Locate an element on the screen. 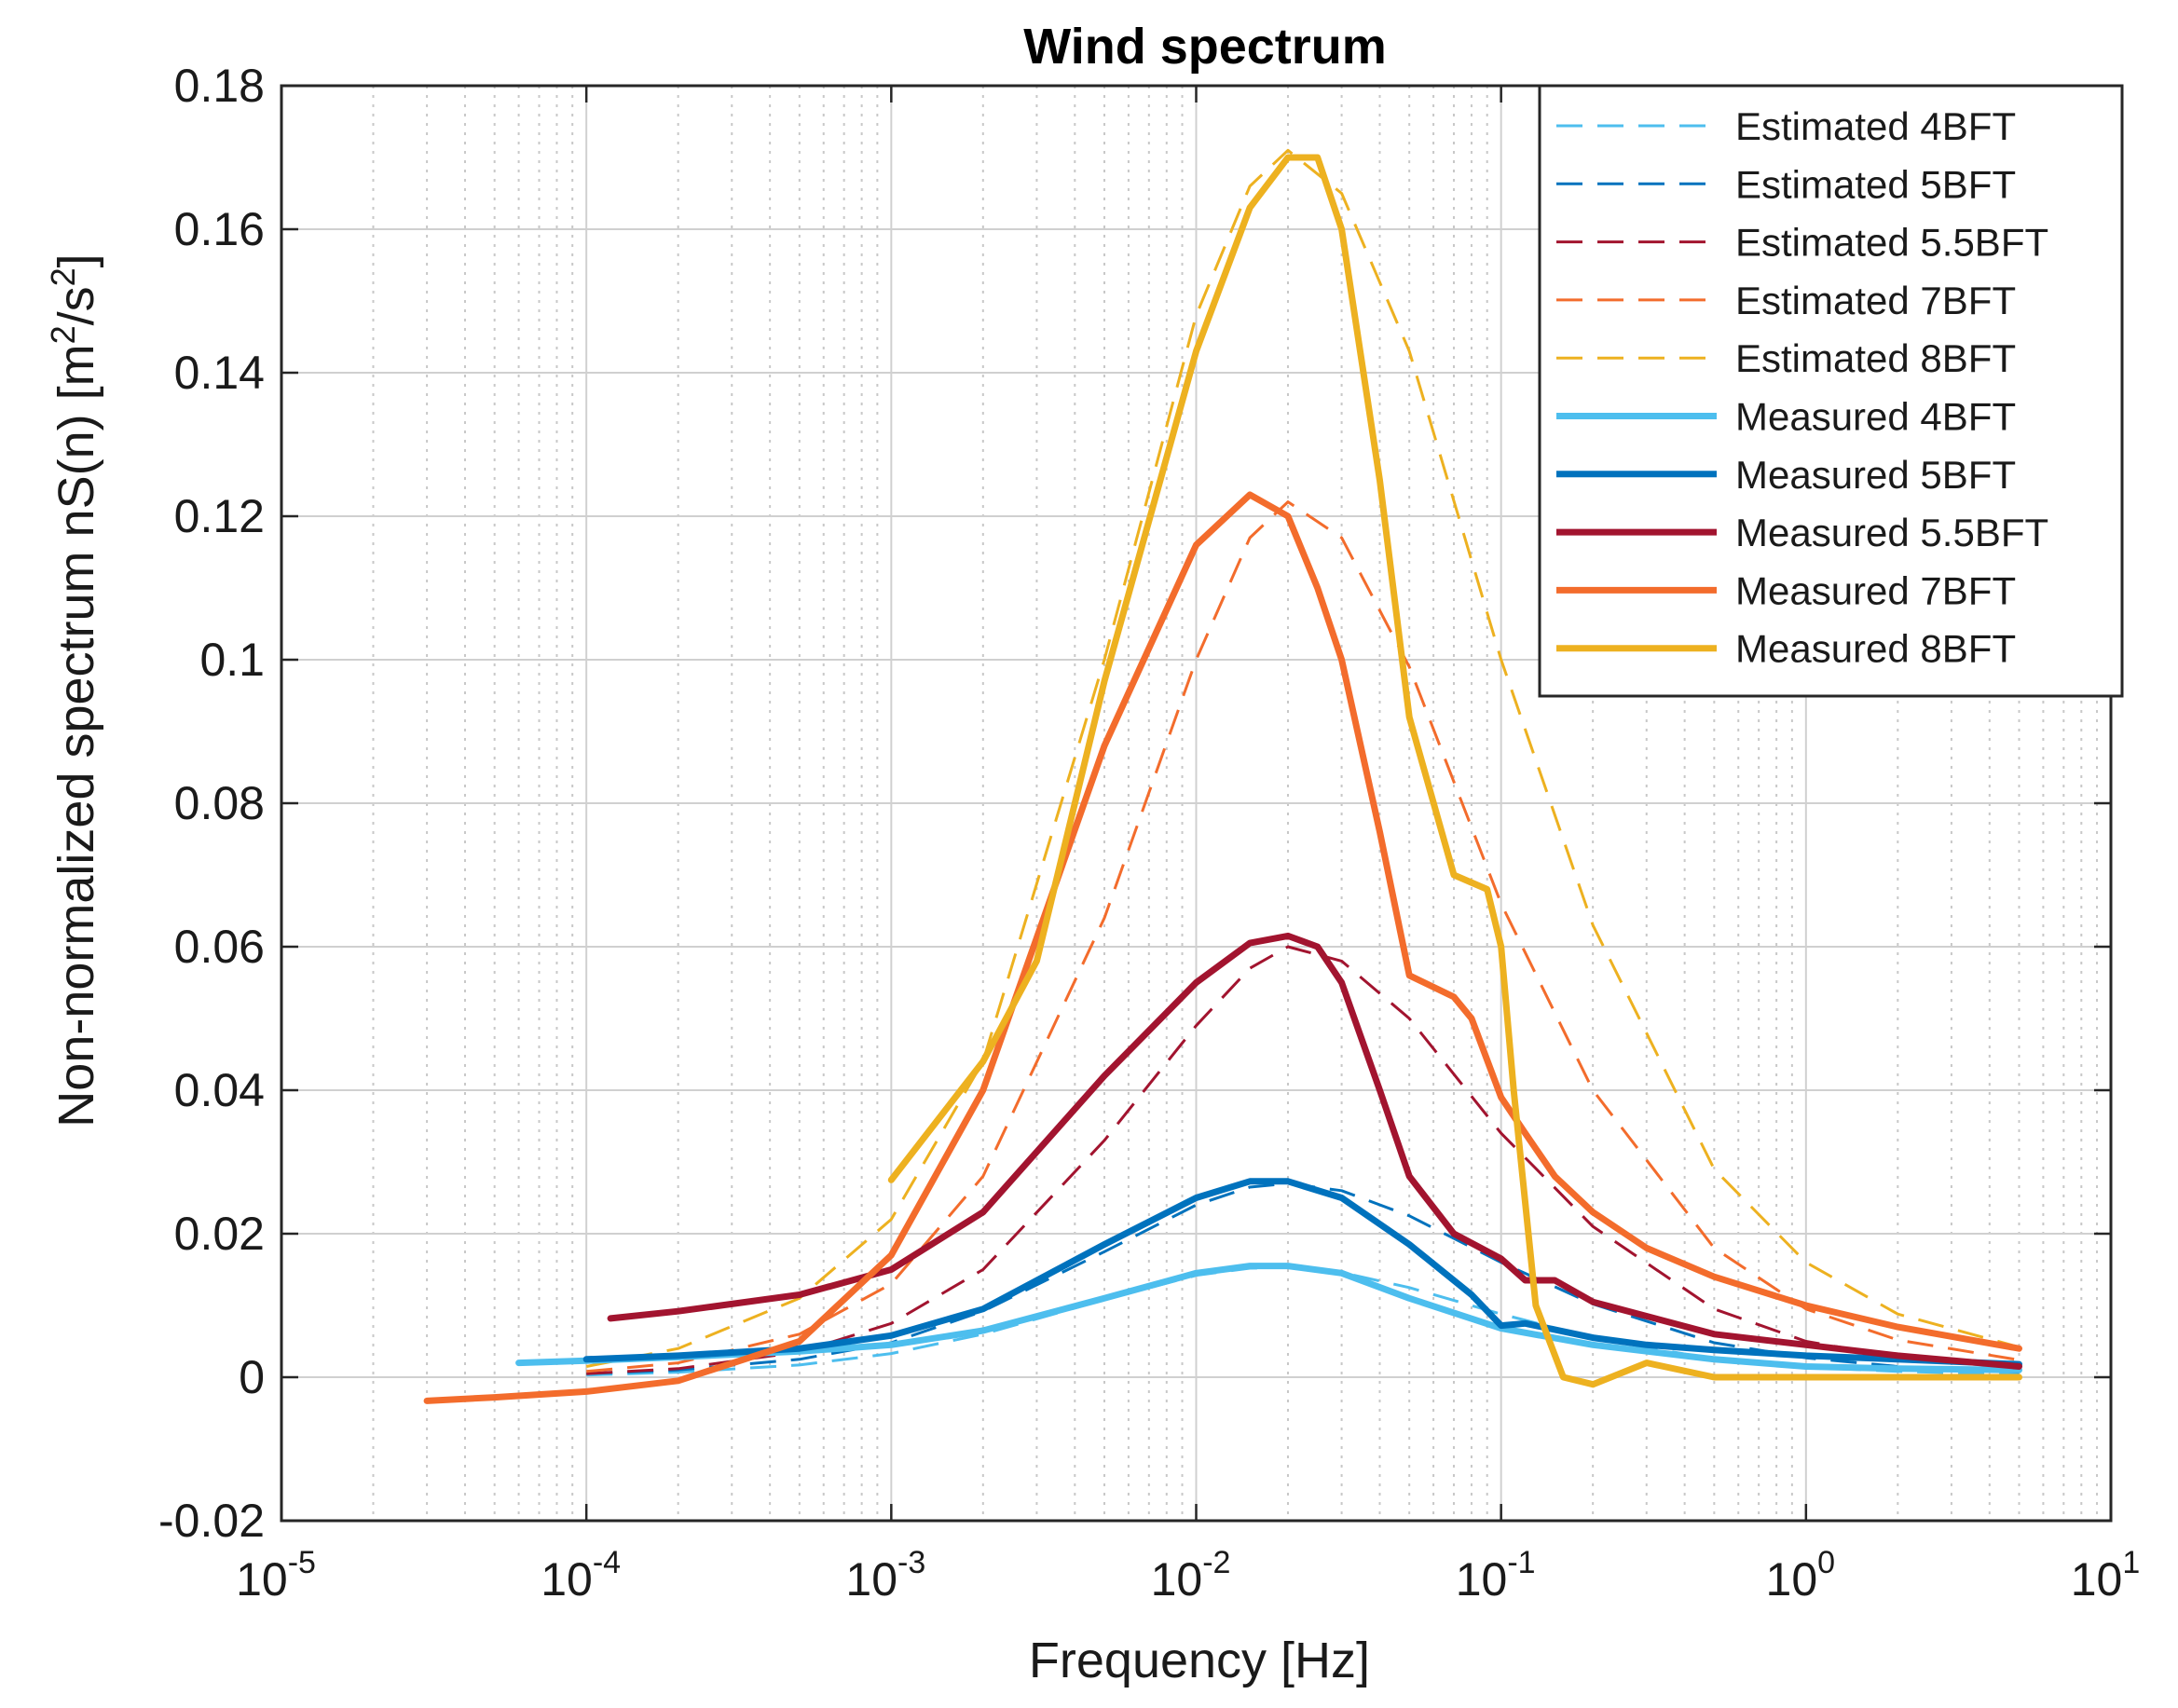  x-tick-label: 10⁻⁴ is located at coordinates (581, 1575).